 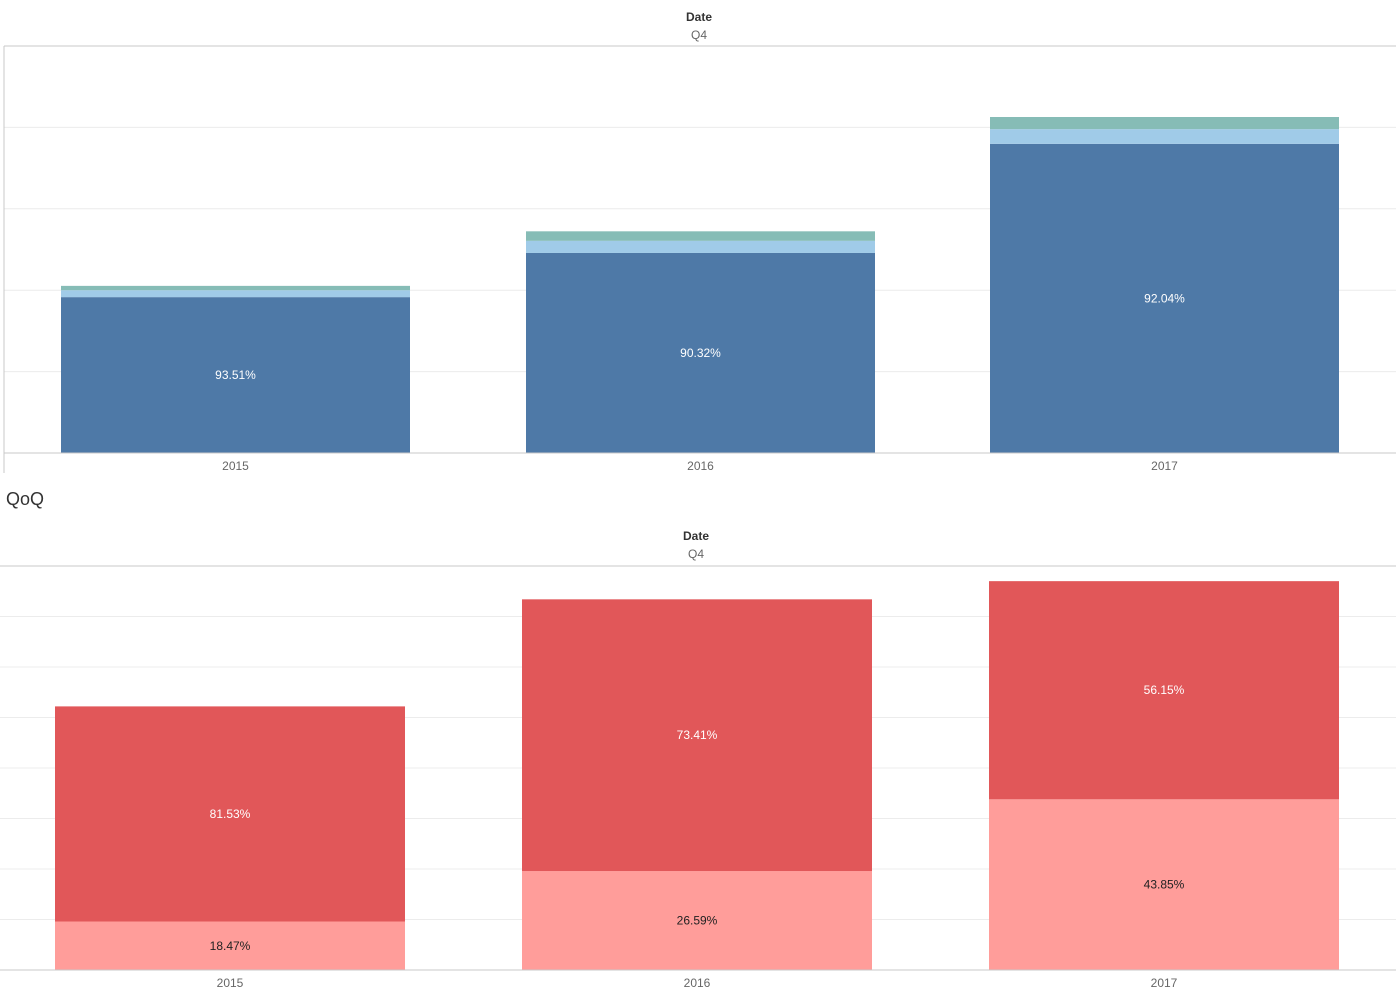 What do you see at coordinates (1164, 983) in the screenshot?
I see `bottom-x-tick-label-2017: 2017` at bounding box center [1164, 983].